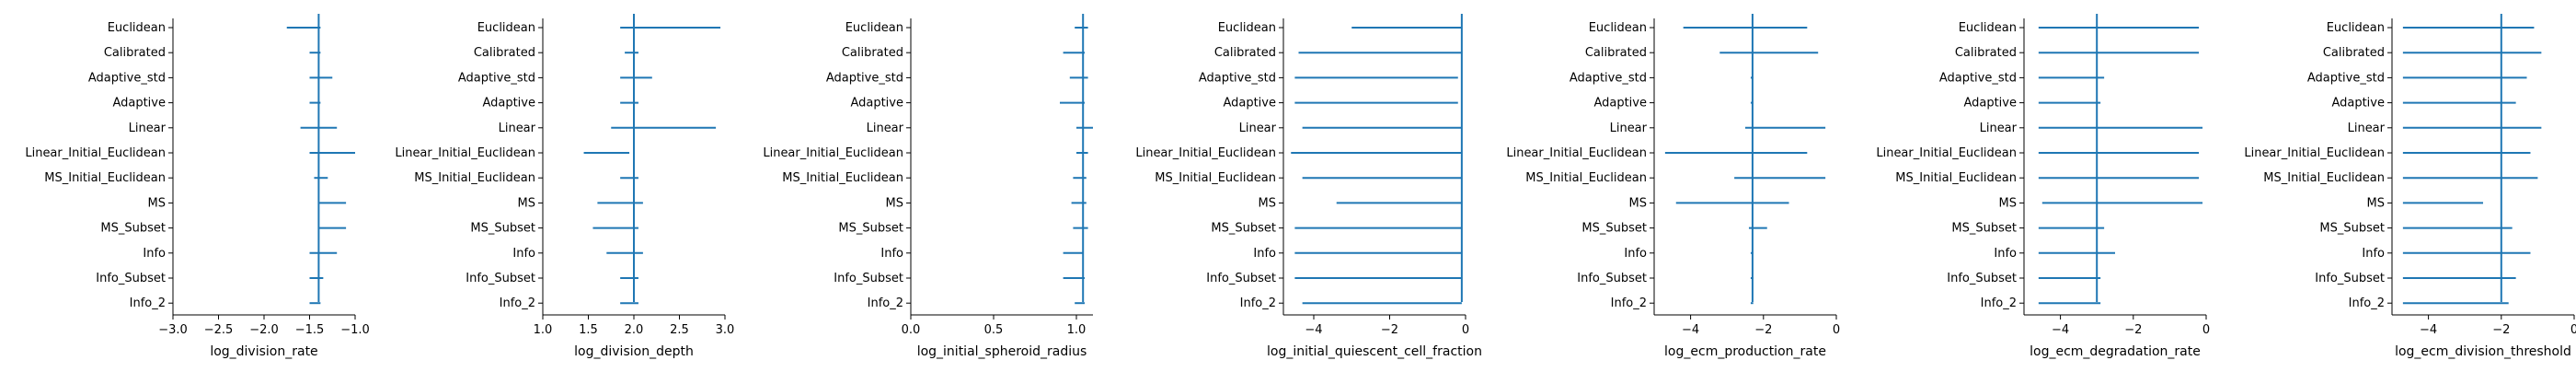  Describe the element at coordinates (355, 330) in the screenshot. I see `x-tick-label: −1.0` at that location.